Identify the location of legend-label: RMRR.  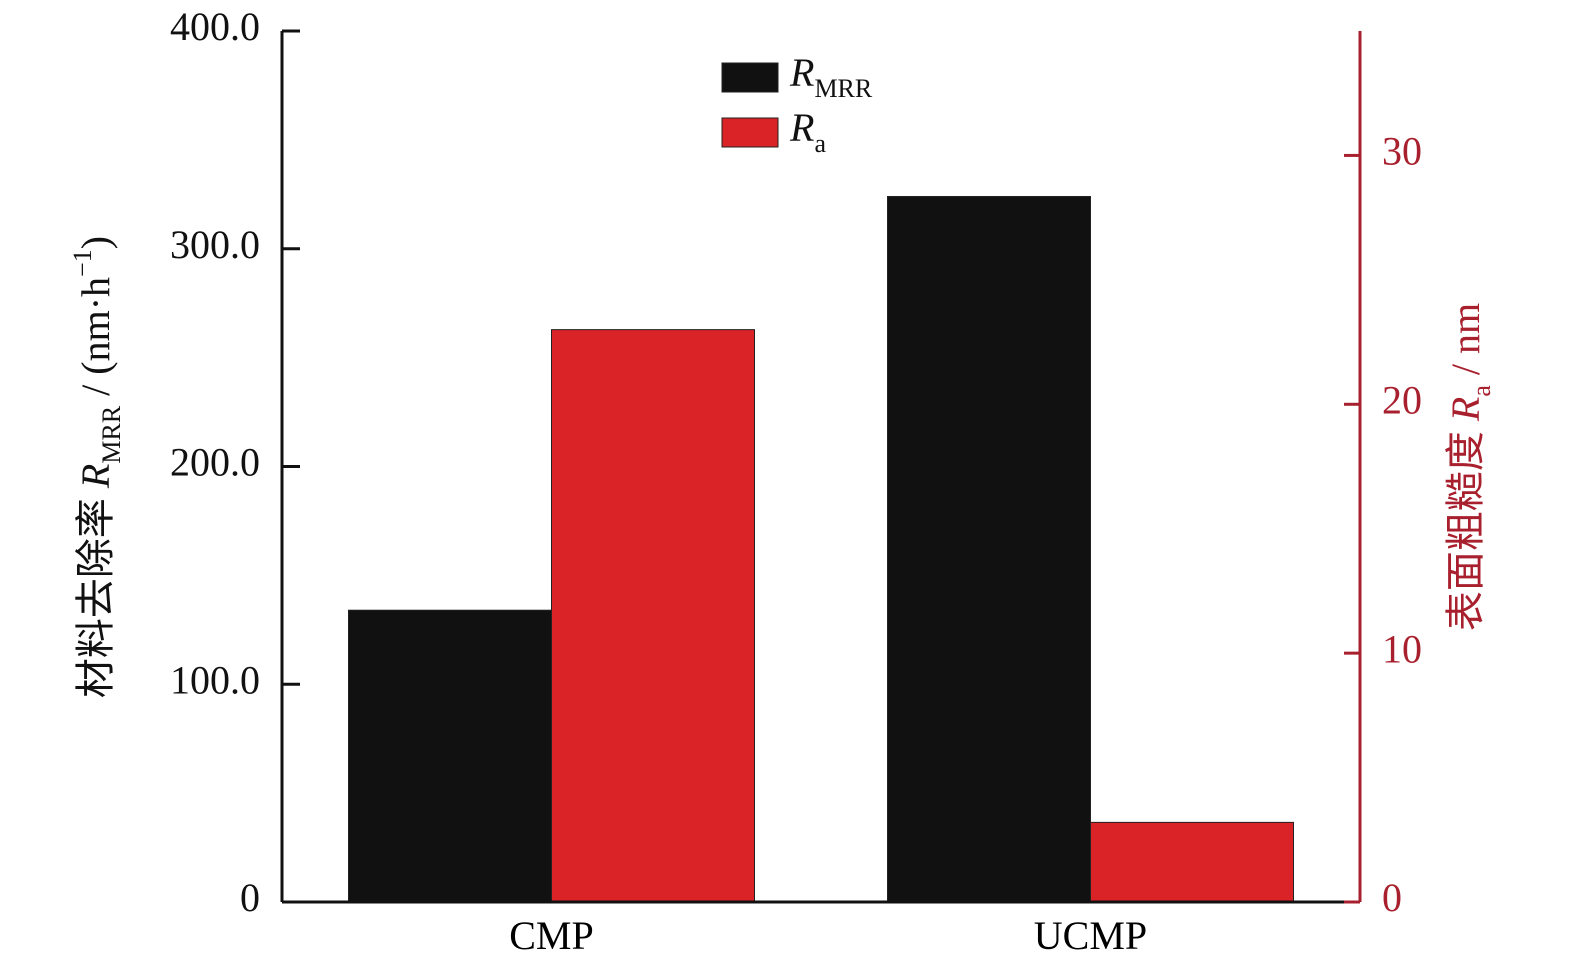
(831, 76).